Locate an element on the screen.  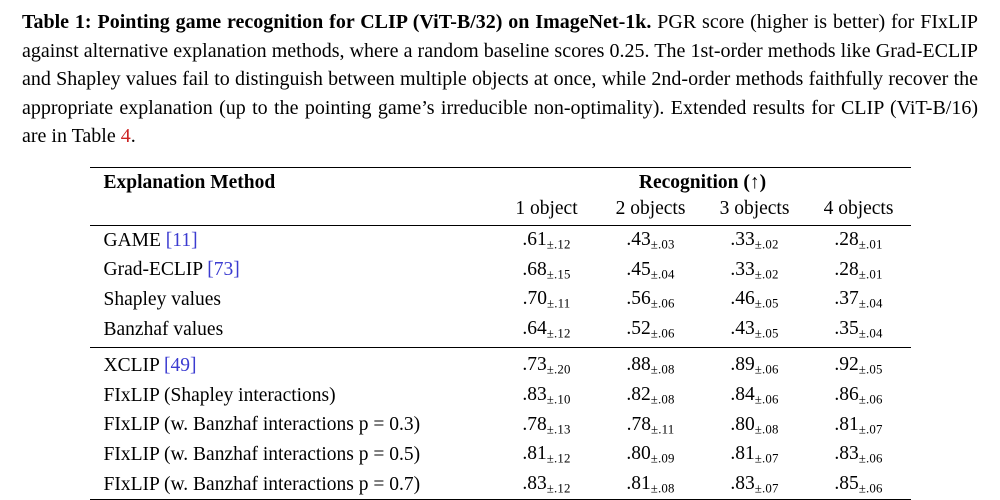
pgr-value: .45±.04 is located at coordinates (651, 271).